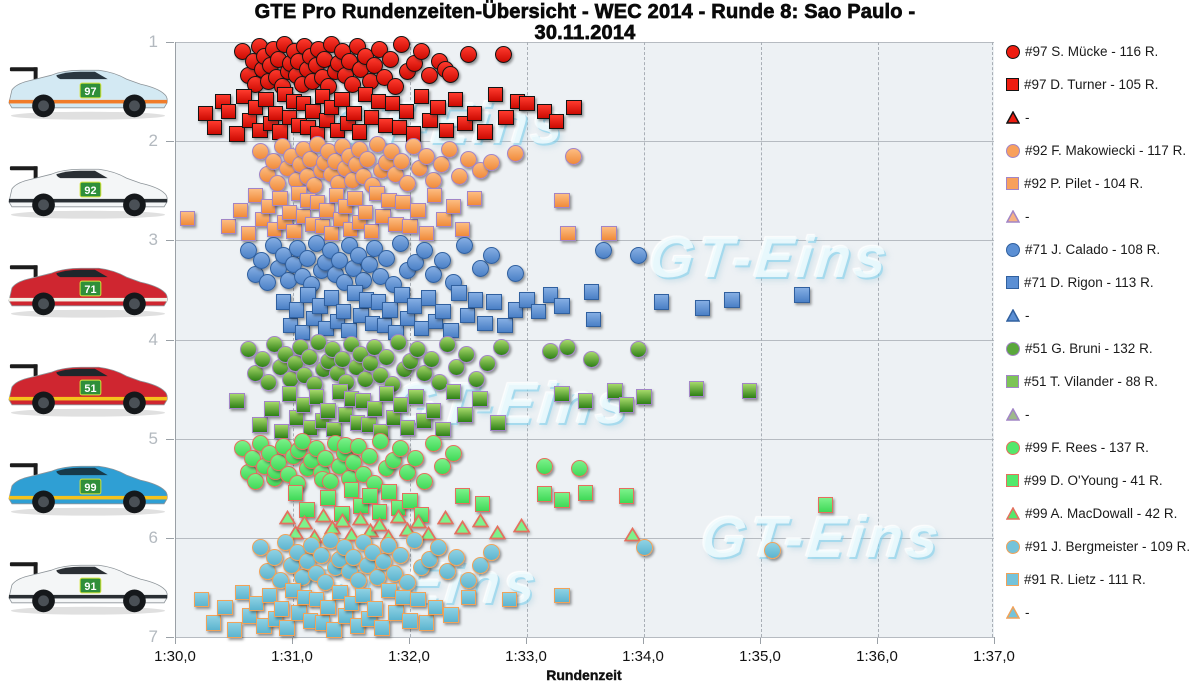  I want to click on legend-label: #71 D. Rigon - 113 R., so click(1089, 282).